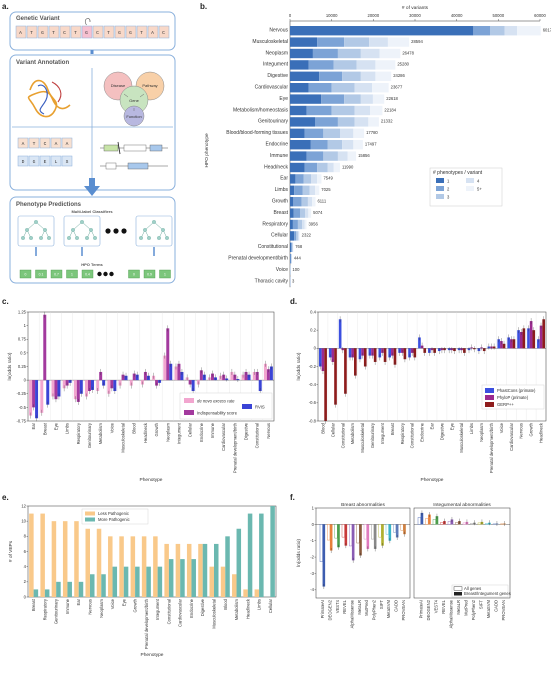 The width and height of the screenshot is (551, 690). Describe the element at coordinates (278, 31) in the screenshot. I see `chart-b-category-label: Nervous` at that location.